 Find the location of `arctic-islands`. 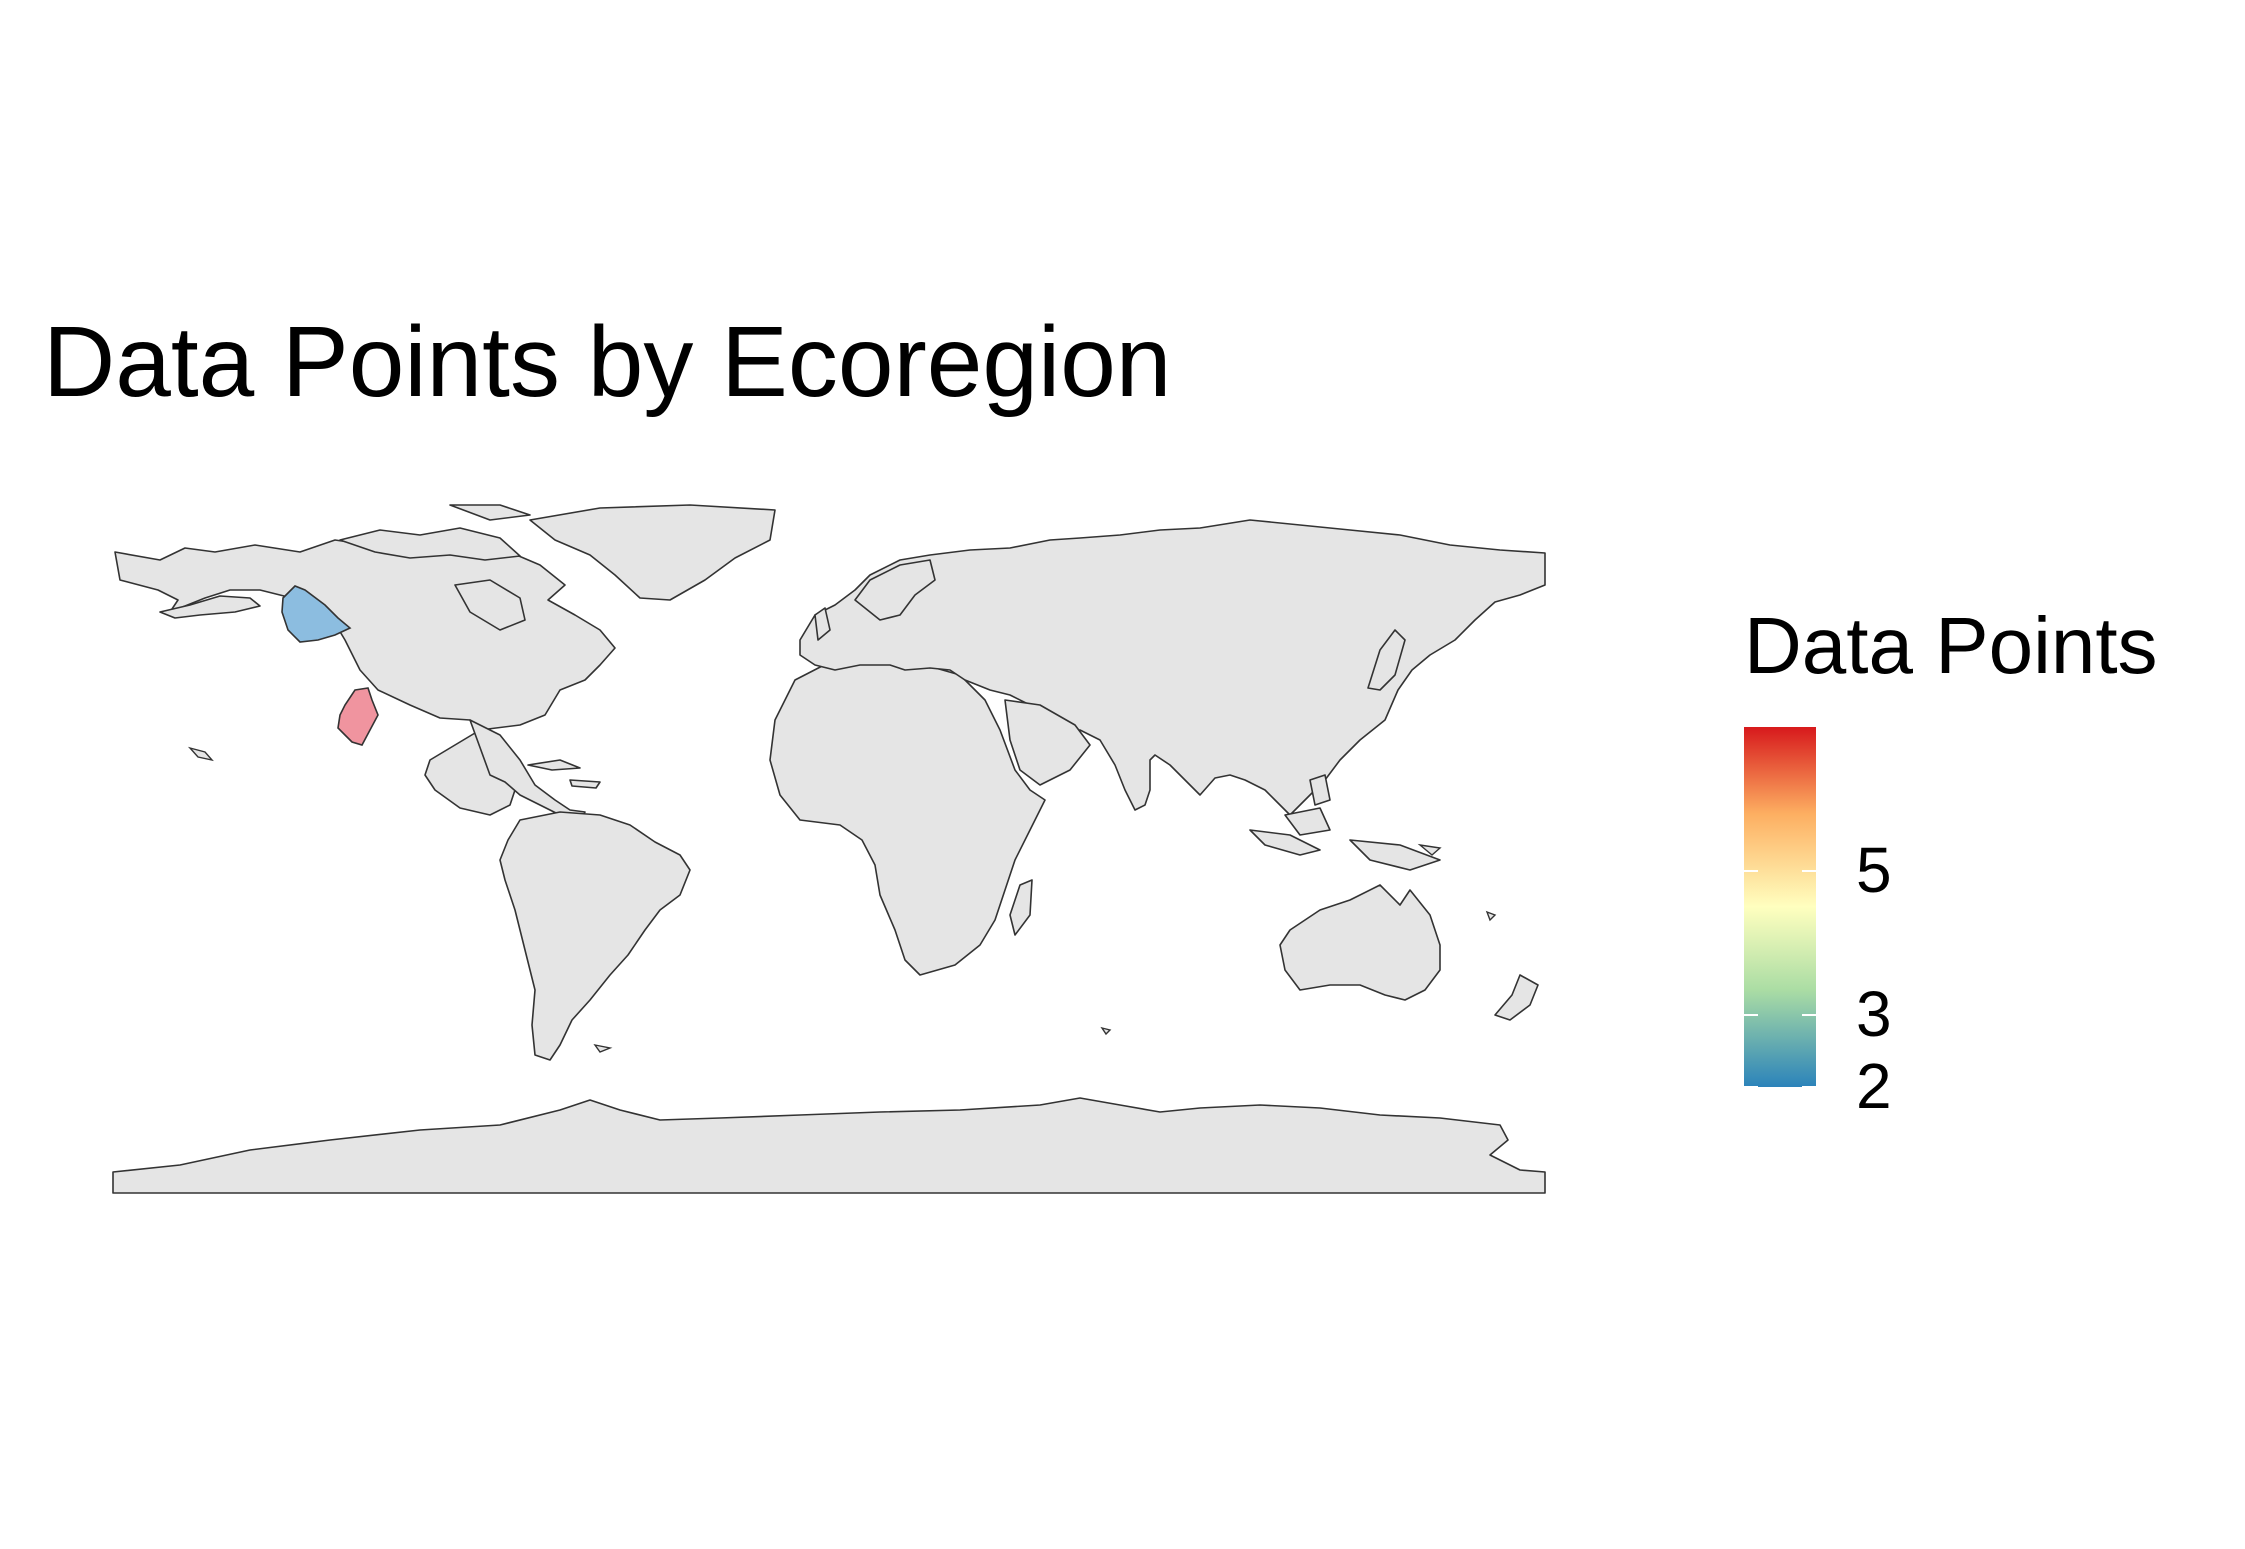

arctic-islands is located at coordinates (430, 544).